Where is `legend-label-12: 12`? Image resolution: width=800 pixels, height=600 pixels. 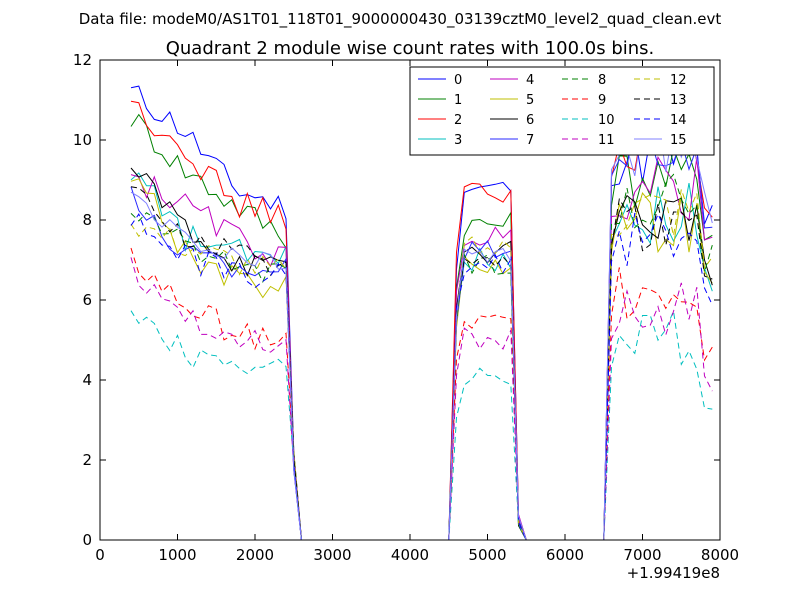
legend-label-12: 12 is located at coordinates (678, 80).